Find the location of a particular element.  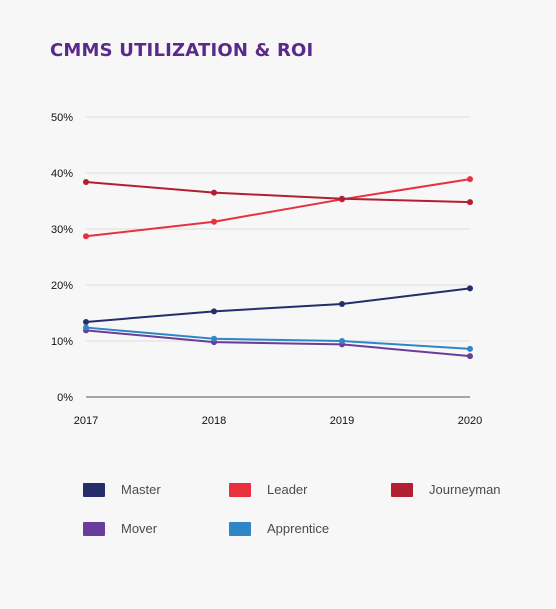

series-line-journeyman is located at coordinates (278, 192).